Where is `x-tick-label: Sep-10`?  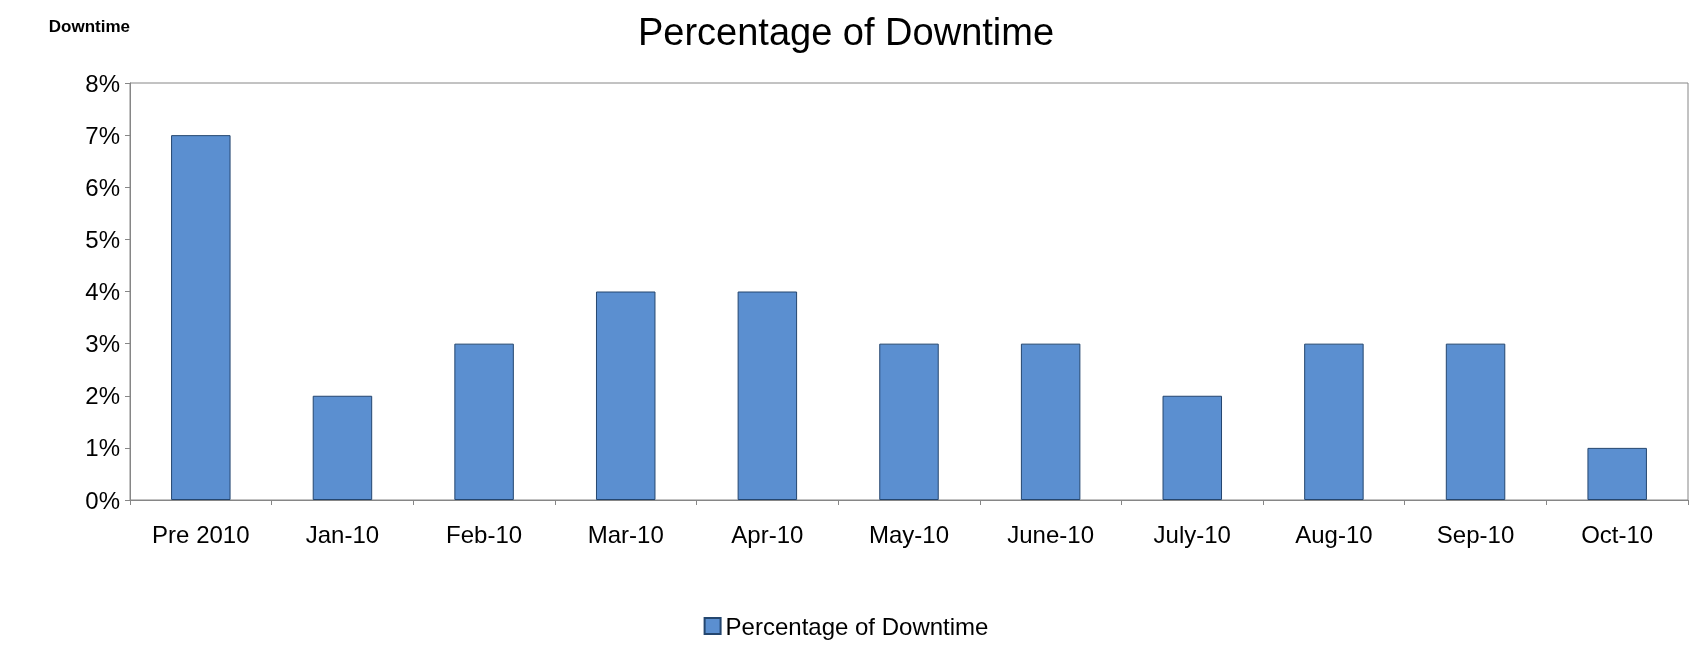 x-tick-label: Sep-10 is located at coordinates (1475, 534).